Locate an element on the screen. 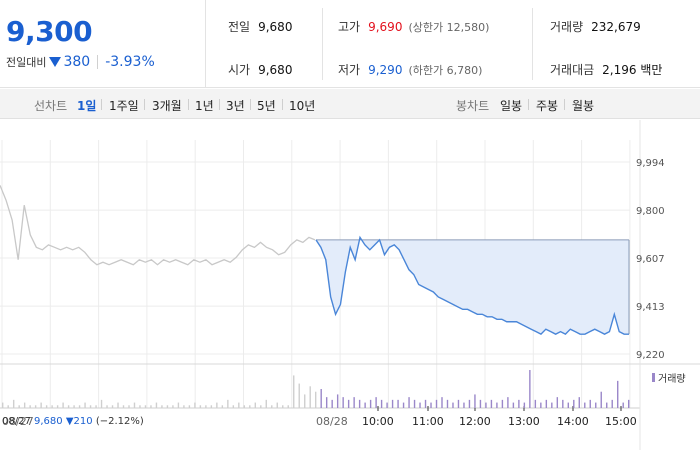  period-tab-1d: 1일 is located at coordinates (87, 106).